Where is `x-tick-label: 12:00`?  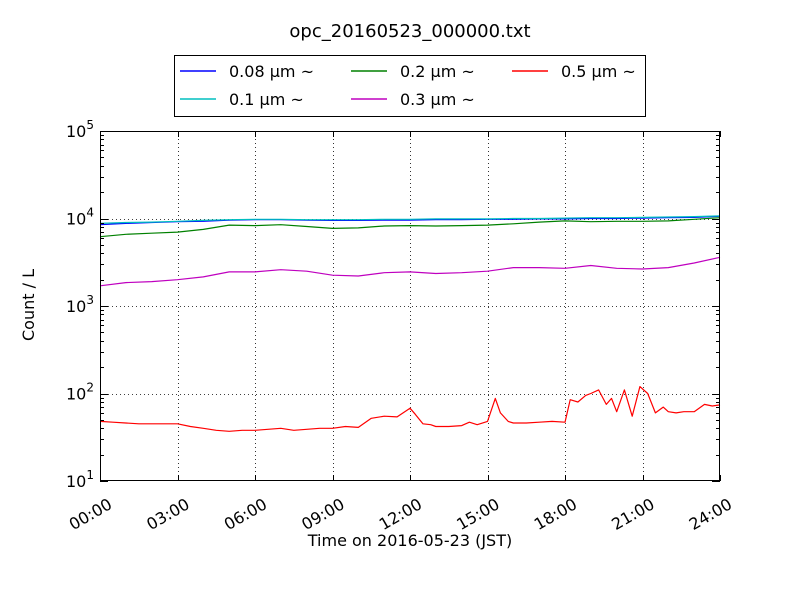
x-tick-label: 12:00 is located at coordinates (400, 514).